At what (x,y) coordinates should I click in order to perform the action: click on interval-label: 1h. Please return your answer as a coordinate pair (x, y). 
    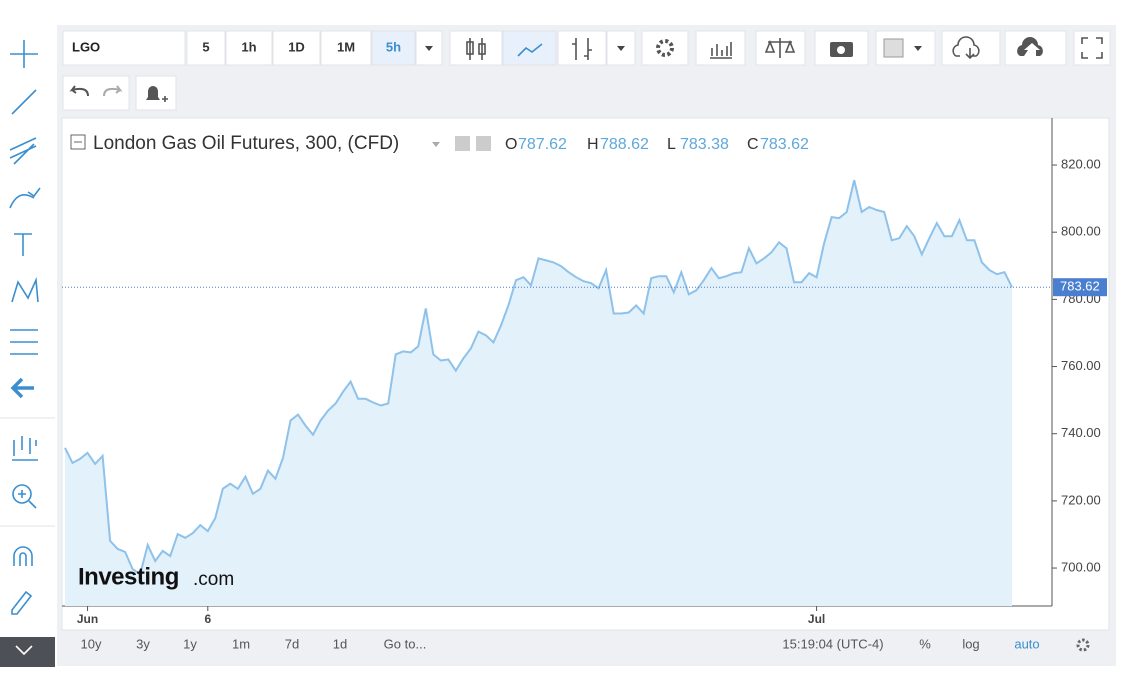
    Looking at the image, I should click on (248, 46).